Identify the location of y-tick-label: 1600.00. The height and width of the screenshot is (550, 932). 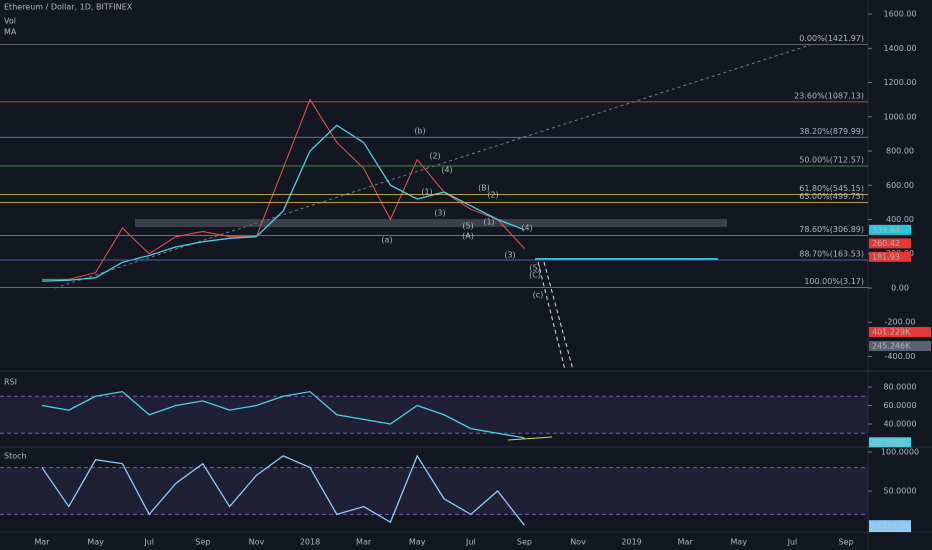
(899, 14).